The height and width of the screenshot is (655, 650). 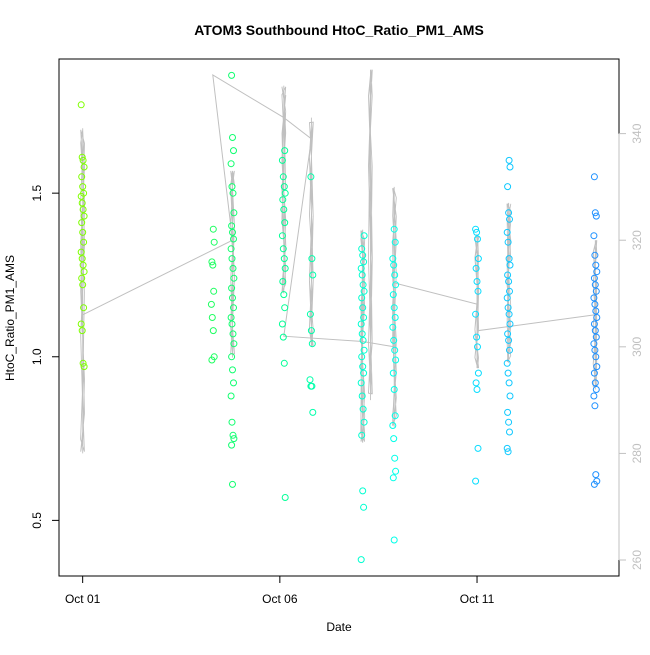 I want to click on y2-tick-label: 340, so click(x=637, y=133).